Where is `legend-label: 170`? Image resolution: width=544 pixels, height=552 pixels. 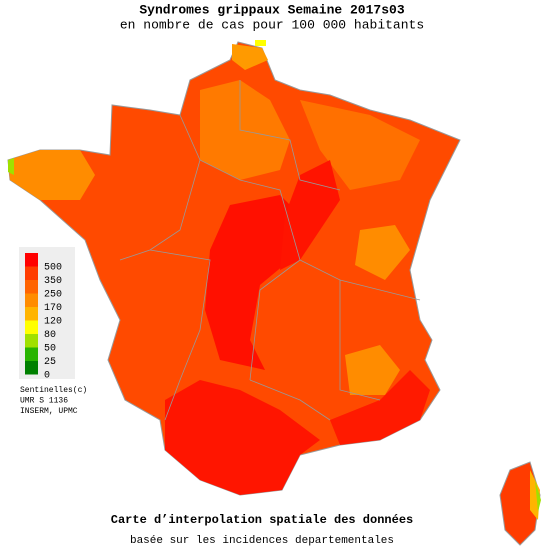
legend-label: 170 is located at coordinates (53, 308).